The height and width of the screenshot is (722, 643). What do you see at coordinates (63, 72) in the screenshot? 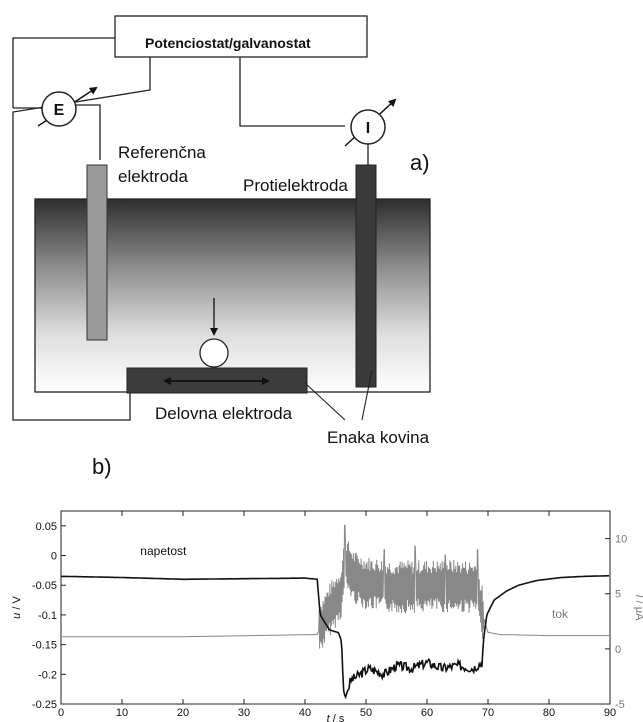
I see `wire-e-to-instrument` at bounding box center [63, 72].